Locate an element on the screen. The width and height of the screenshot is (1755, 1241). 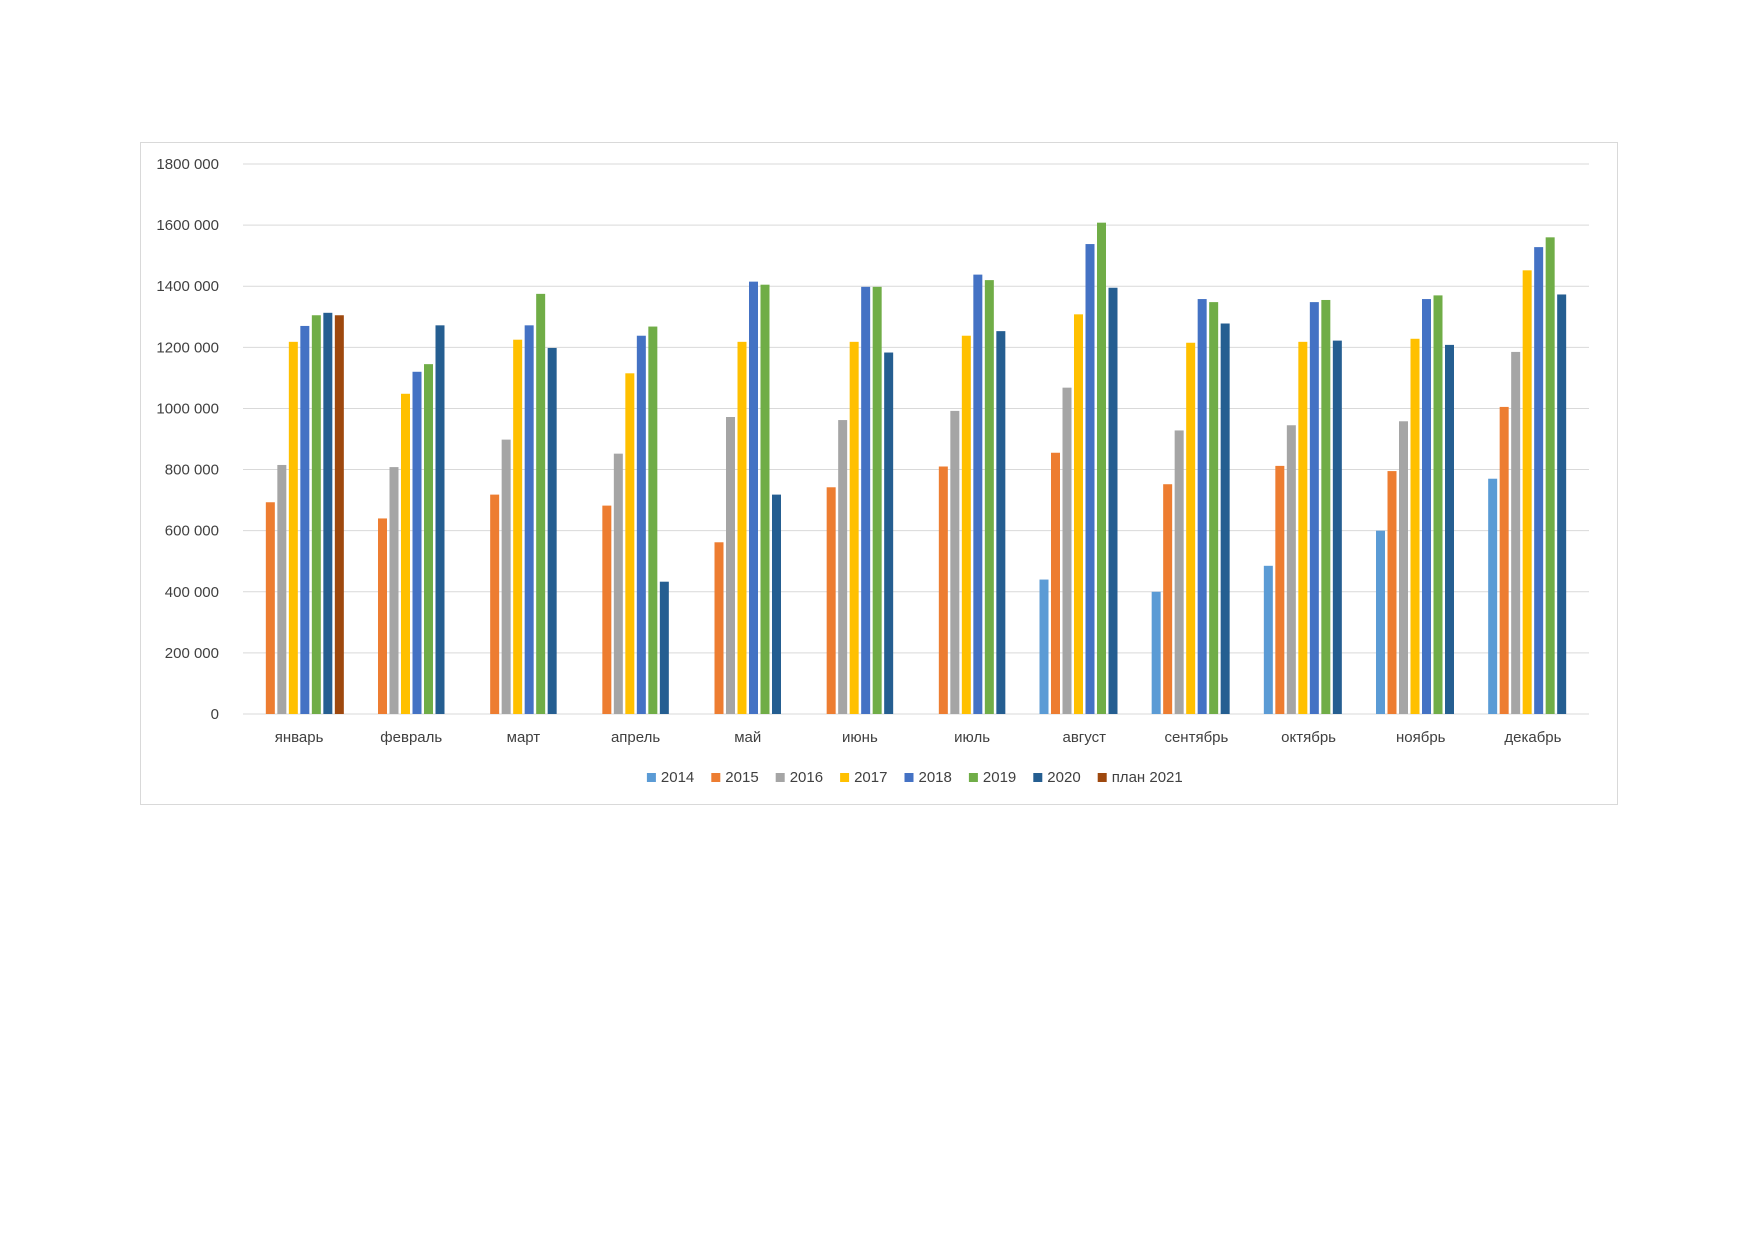
legend-label: 2017 is located at coordinates (870, 777).